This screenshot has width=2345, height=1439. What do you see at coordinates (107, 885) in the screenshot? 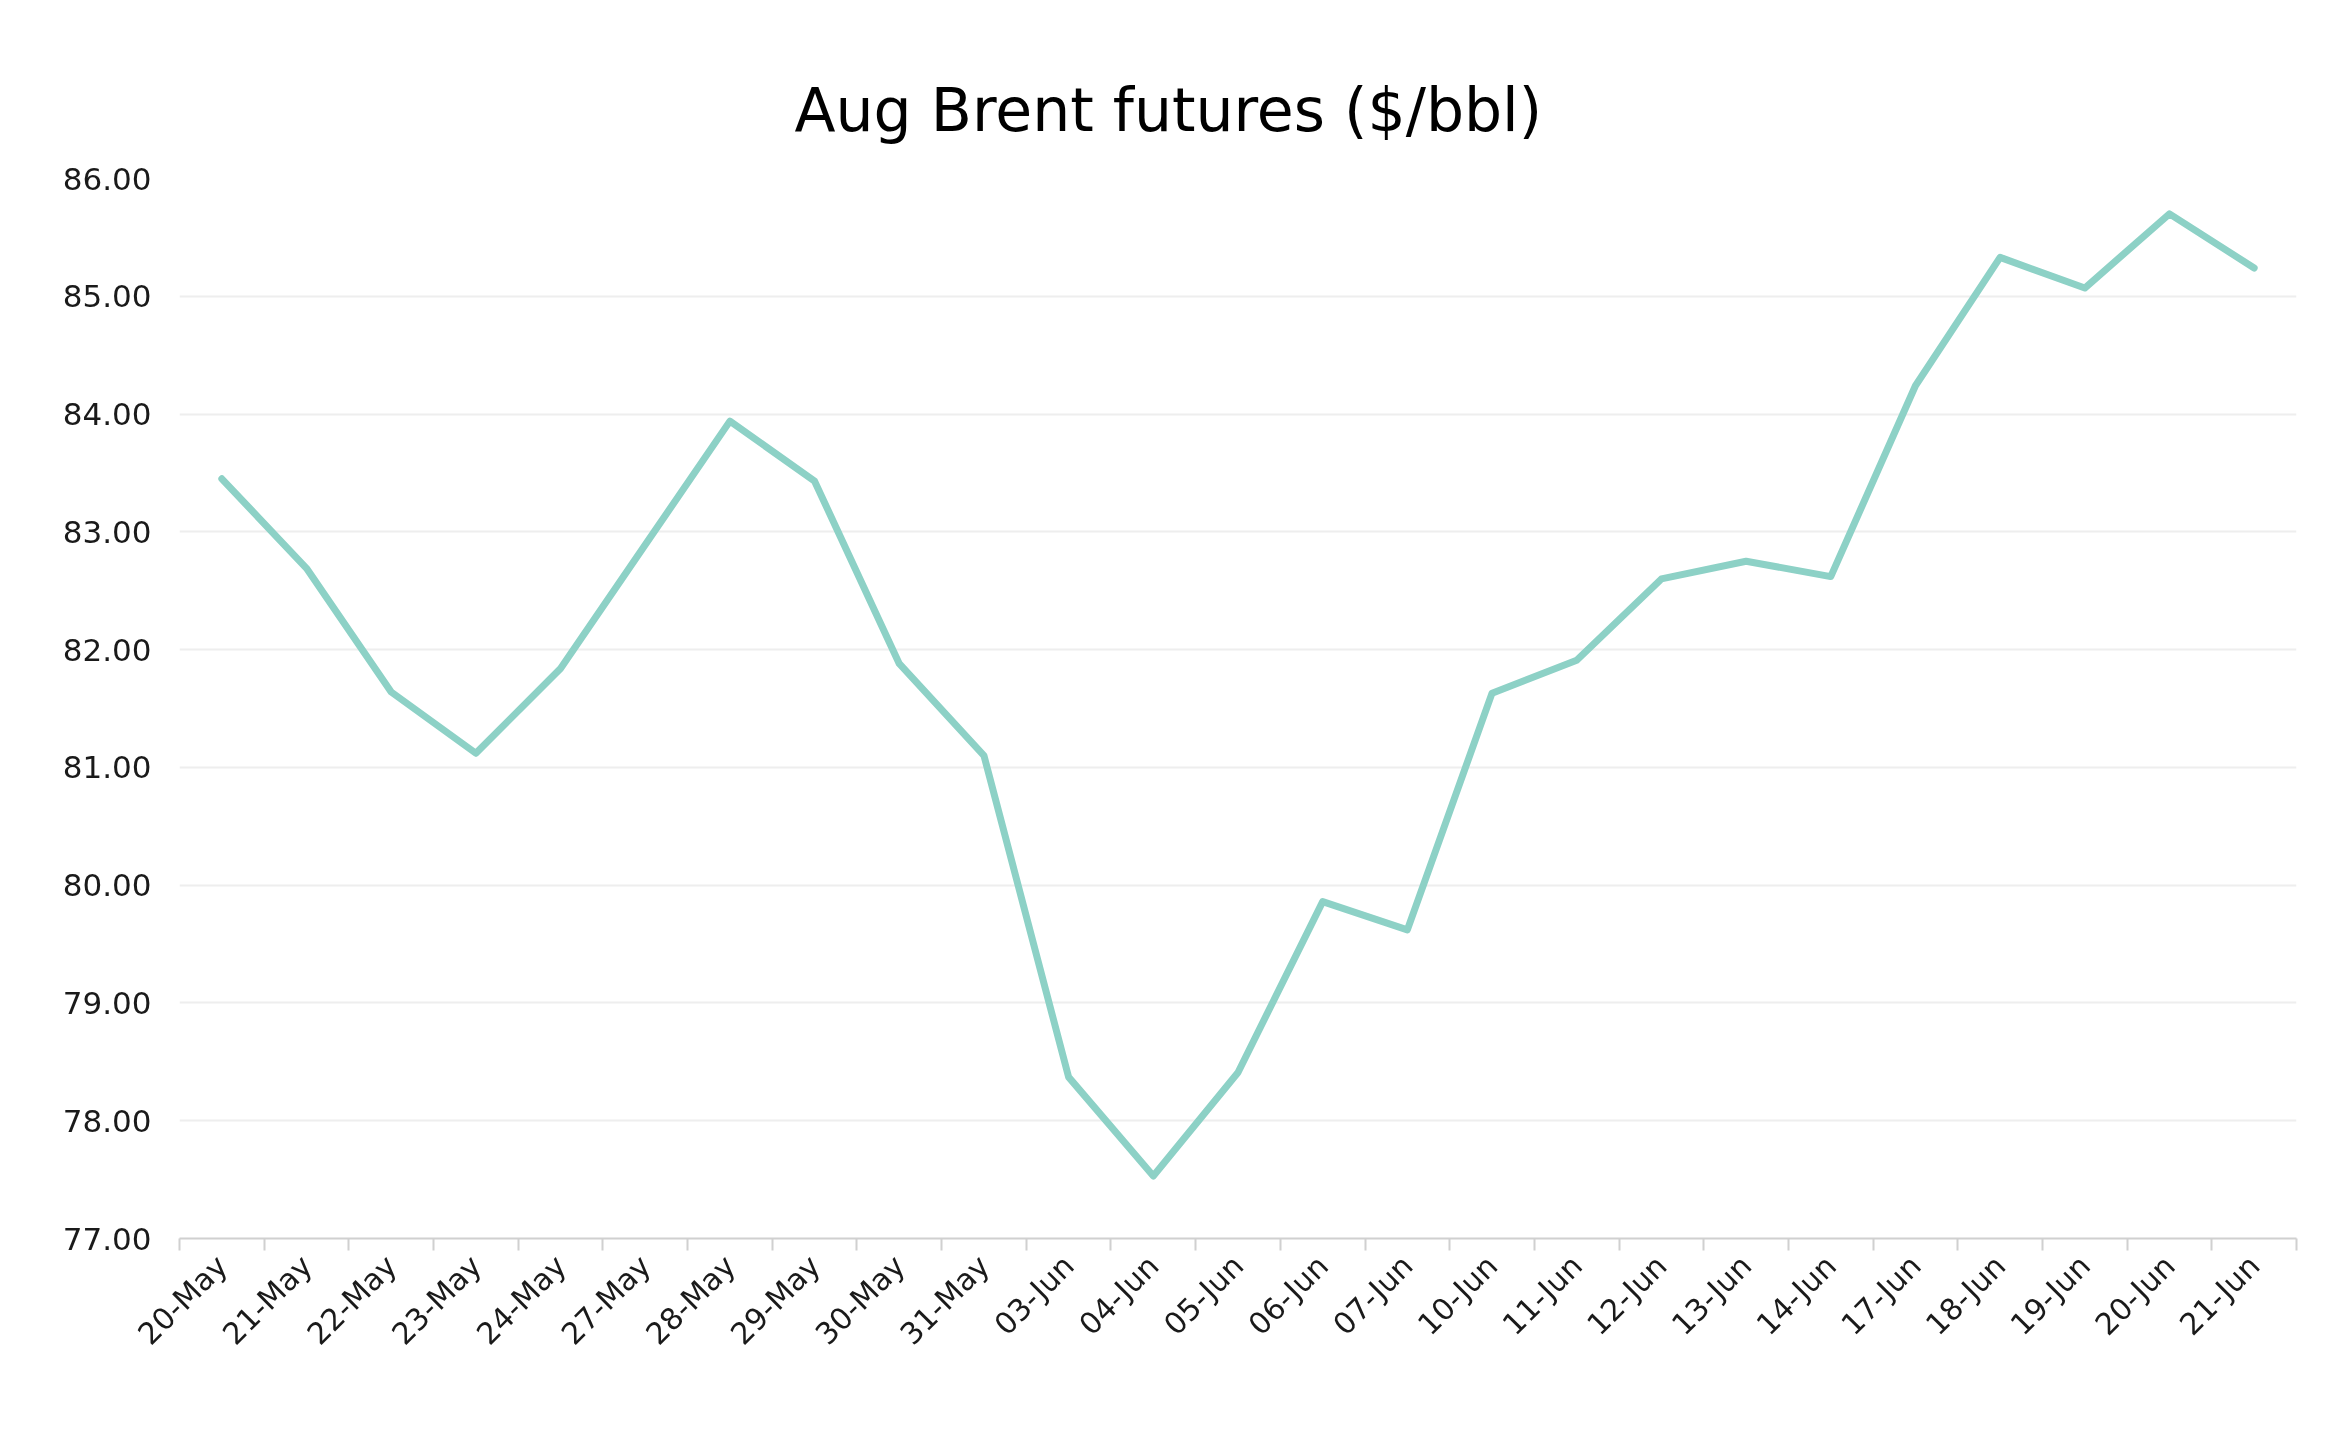
I see `y-tick-label: 80.00` at bounding box center [107, 885].